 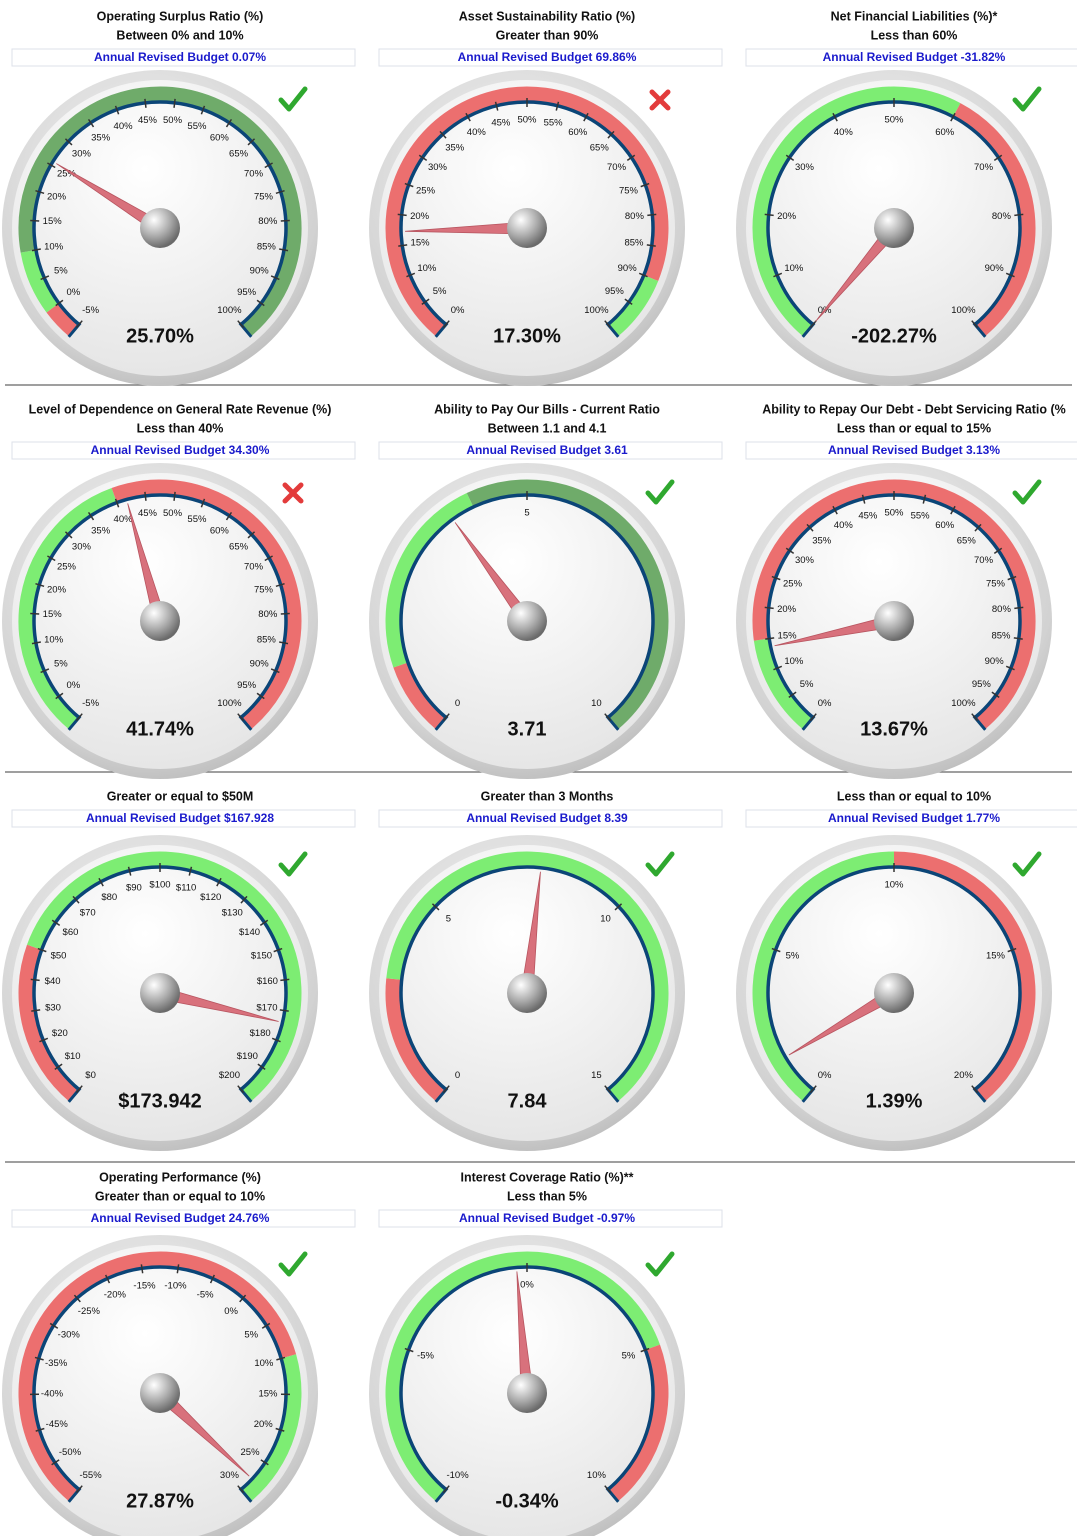 What do you see at coordinates (88, 912) in the screenshot?
I see `tick-label: $70` at bounding box center [88, 912].